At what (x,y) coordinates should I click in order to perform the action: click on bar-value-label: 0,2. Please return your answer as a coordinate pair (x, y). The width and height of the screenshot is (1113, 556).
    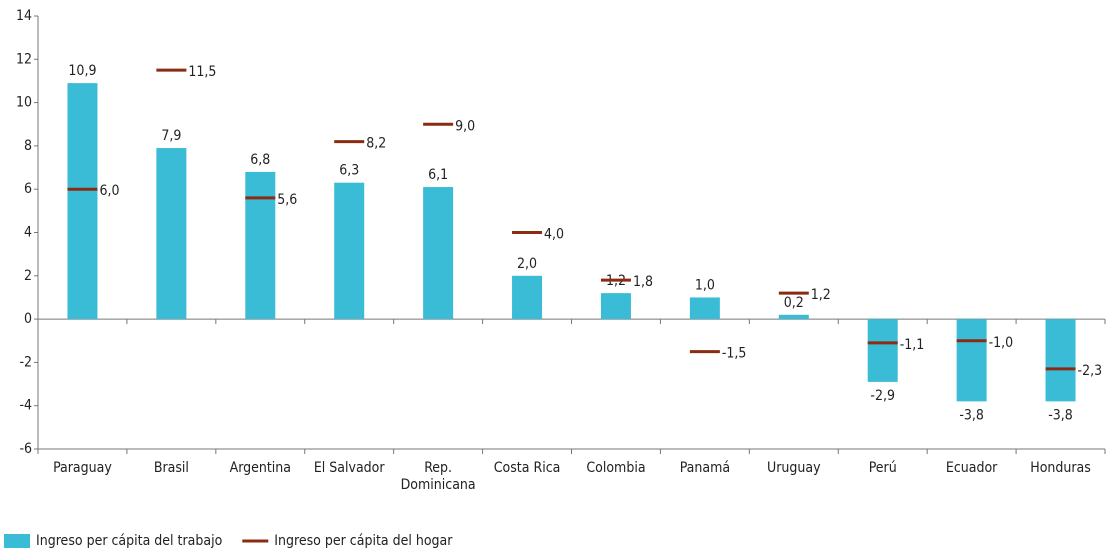
    Looking at the image, I should click on (794, 303).